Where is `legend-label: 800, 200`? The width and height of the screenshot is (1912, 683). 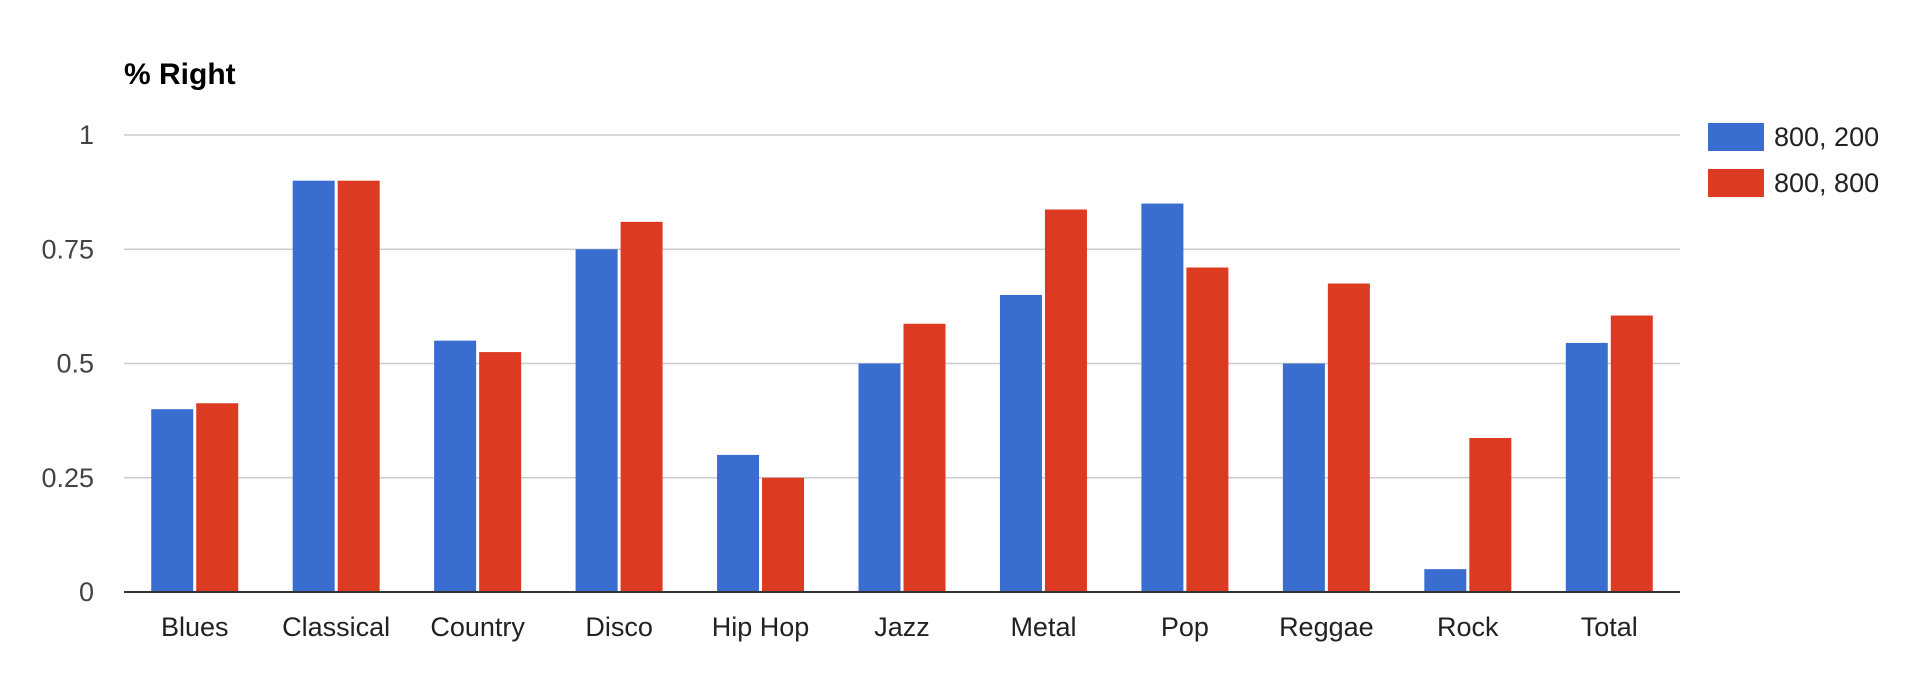
legend-label: 800, 200 is located at coordinates (1826, 137).